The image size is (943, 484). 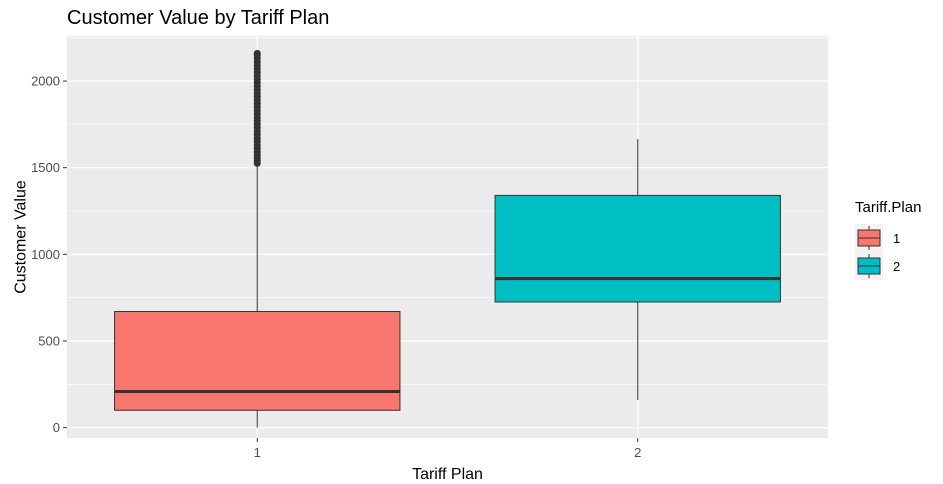 I want to click on y-tick-label: 1000, so click(x=45, y=254).